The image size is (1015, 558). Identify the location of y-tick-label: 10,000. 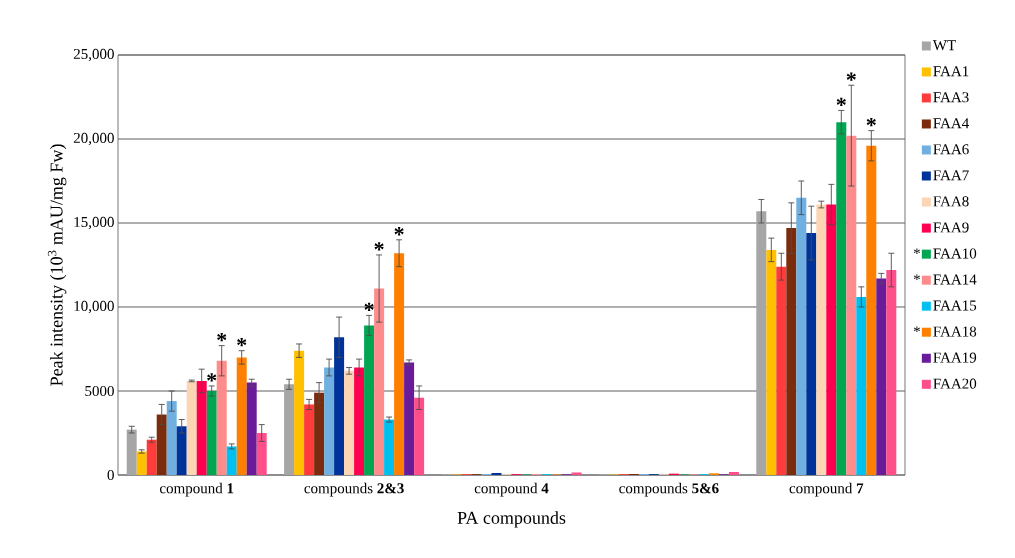
(94, 307).